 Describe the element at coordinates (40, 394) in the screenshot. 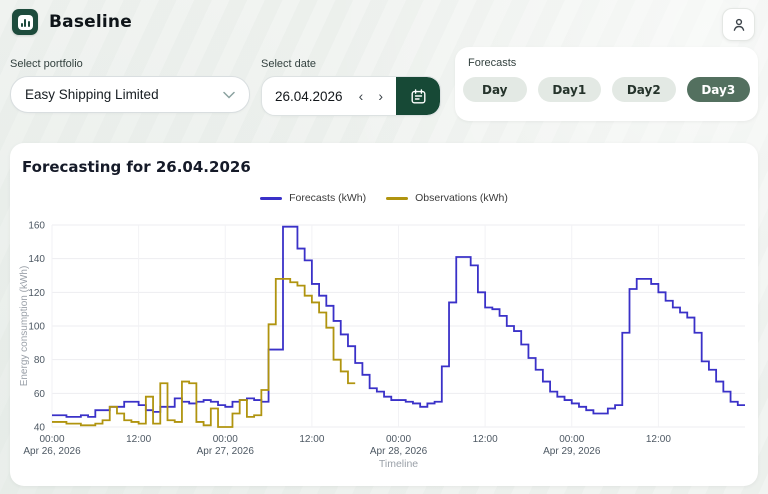

I see `svg-text: 60` at that location.